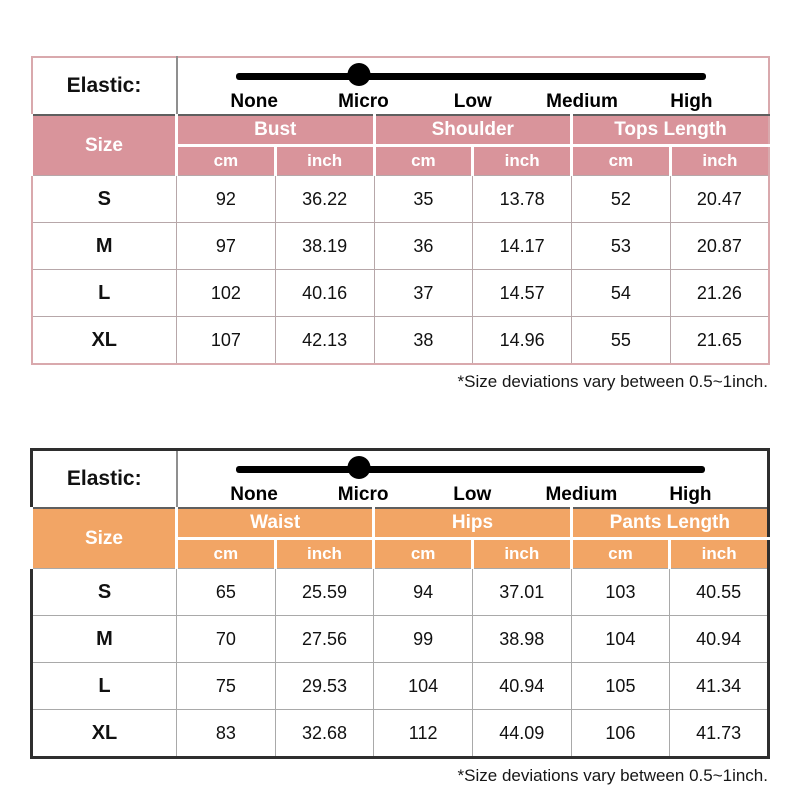 The height and width of the screenshot is (800, 800). Describe the element at coordinates (669, 130) in the screenshot. I see `group-header-tops-length: Tops Length` at that location.